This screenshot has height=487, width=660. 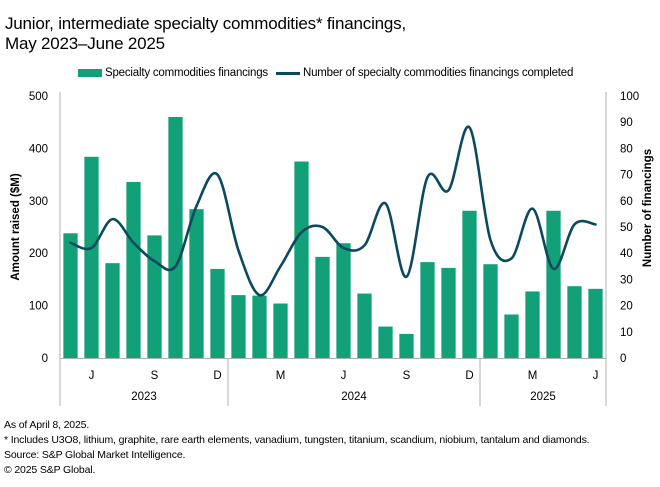 What do you see at coordinates (50, 470) in the screenshot?
I see `footer-copyright: © 2025 S&P Global.` at bounding box center [50, 470].